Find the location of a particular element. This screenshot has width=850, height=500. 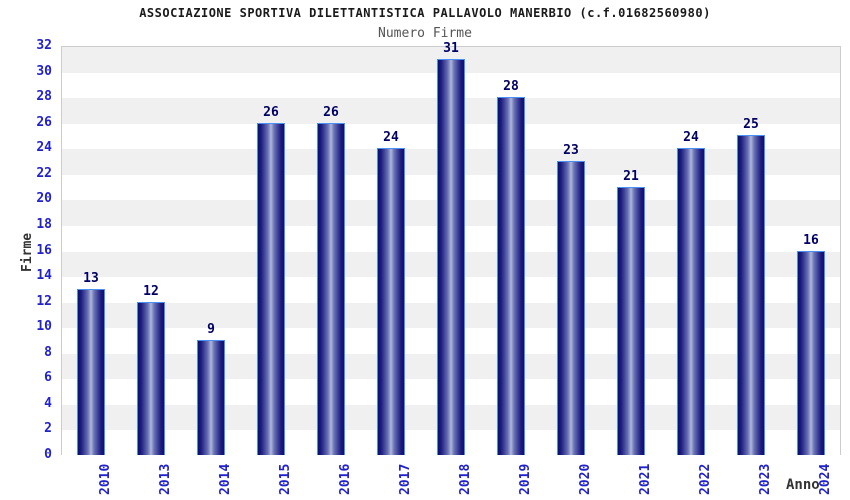

bar-2023 is located at coordinates (751, 295).